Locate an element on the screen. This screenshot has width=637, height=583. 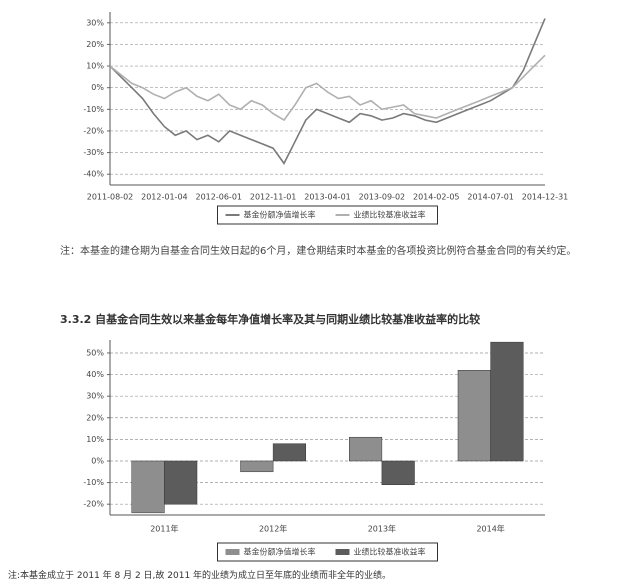
x-tick-label: 2014-02-05 is located at coordinates (436, 197).